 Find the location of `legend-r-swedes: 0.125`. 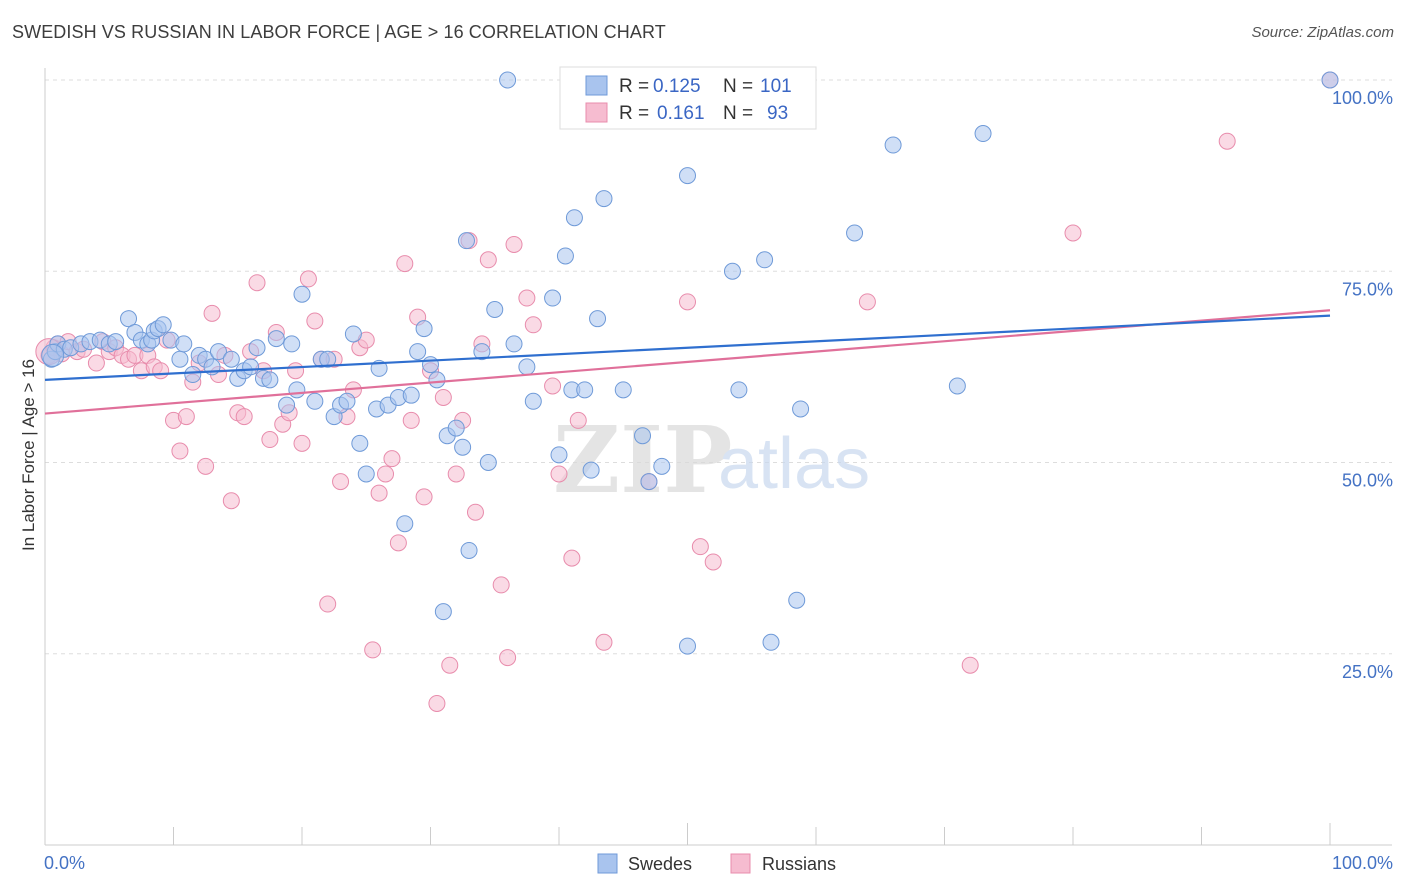

legend-r-swedes: 0.125 is located at coordinates (677, 86).